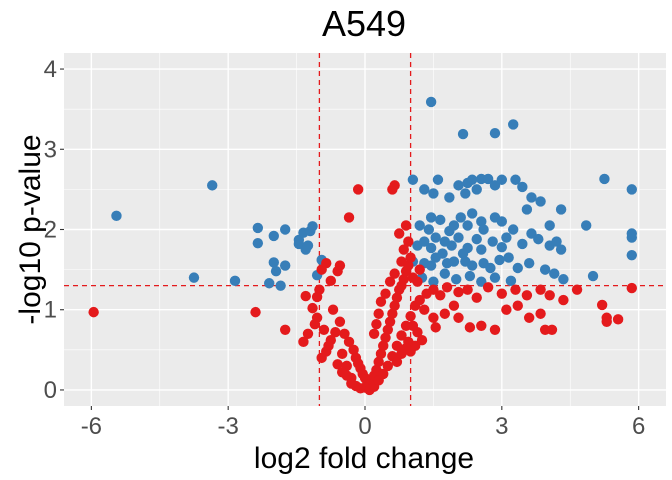 Image resolution: width=672 pixels, height=480 pixels. I want to click on x-tick-label: -6, so click(91, 426).